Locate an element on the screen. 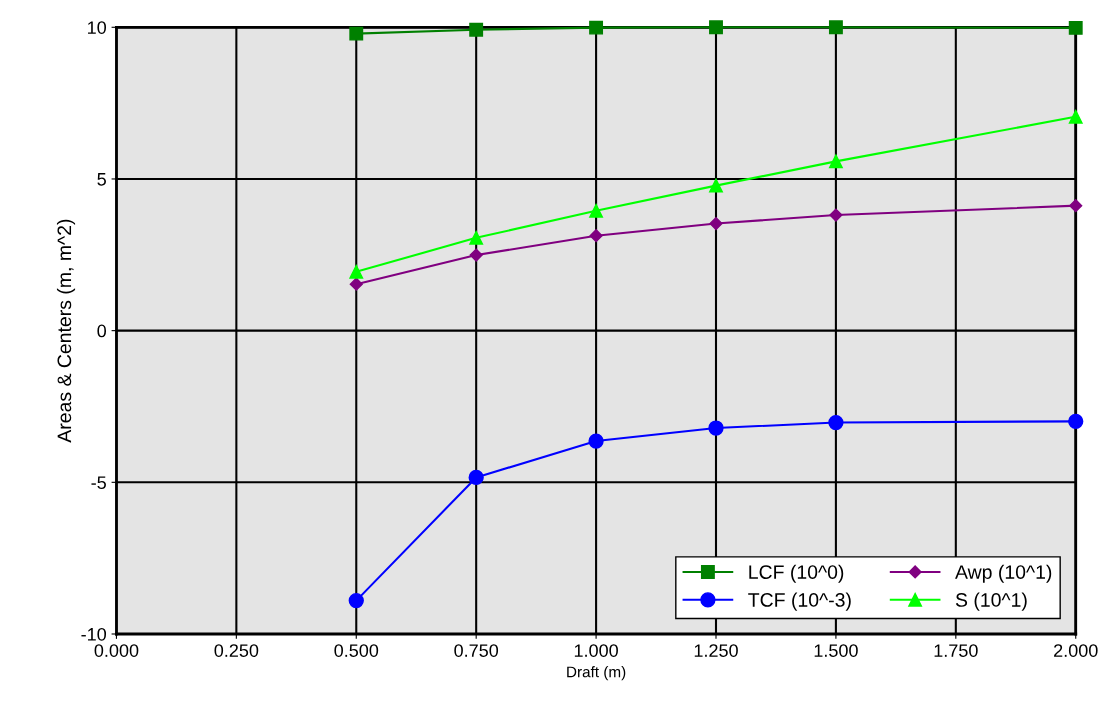 Image resolution: width=1109 pixels, height=718 pixels. x-tick-label: 1.000 is located at coordinates (596, 650).